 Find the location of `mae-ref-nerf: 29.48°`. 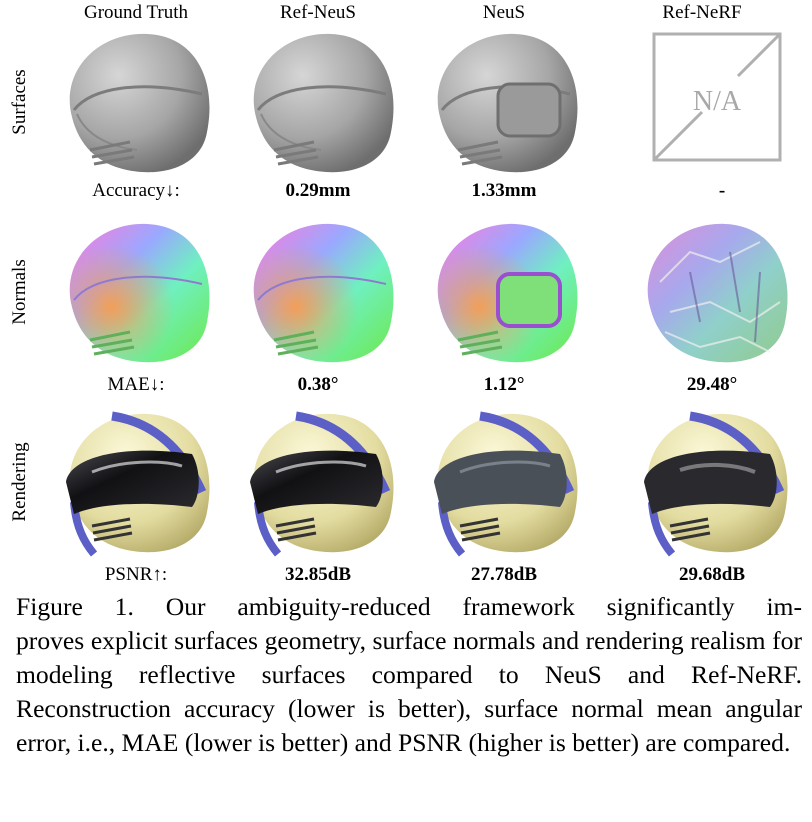

mae-ref-nerf: 29.48° is located at coordinates (712, 384).